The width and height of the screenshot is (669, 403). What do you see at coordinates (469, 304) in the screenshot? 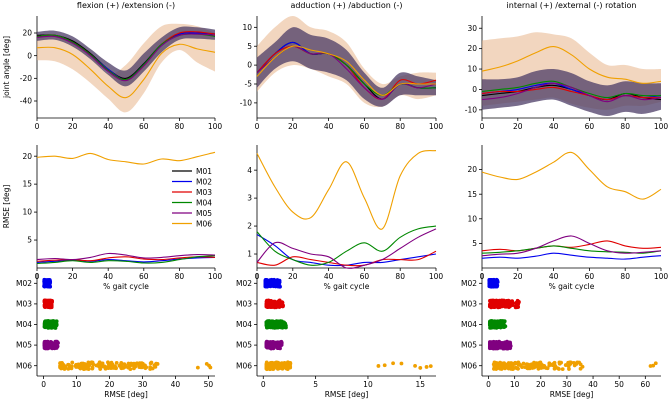
I see `panel-c3-category-label: M03` at bounding box center [469, 304].